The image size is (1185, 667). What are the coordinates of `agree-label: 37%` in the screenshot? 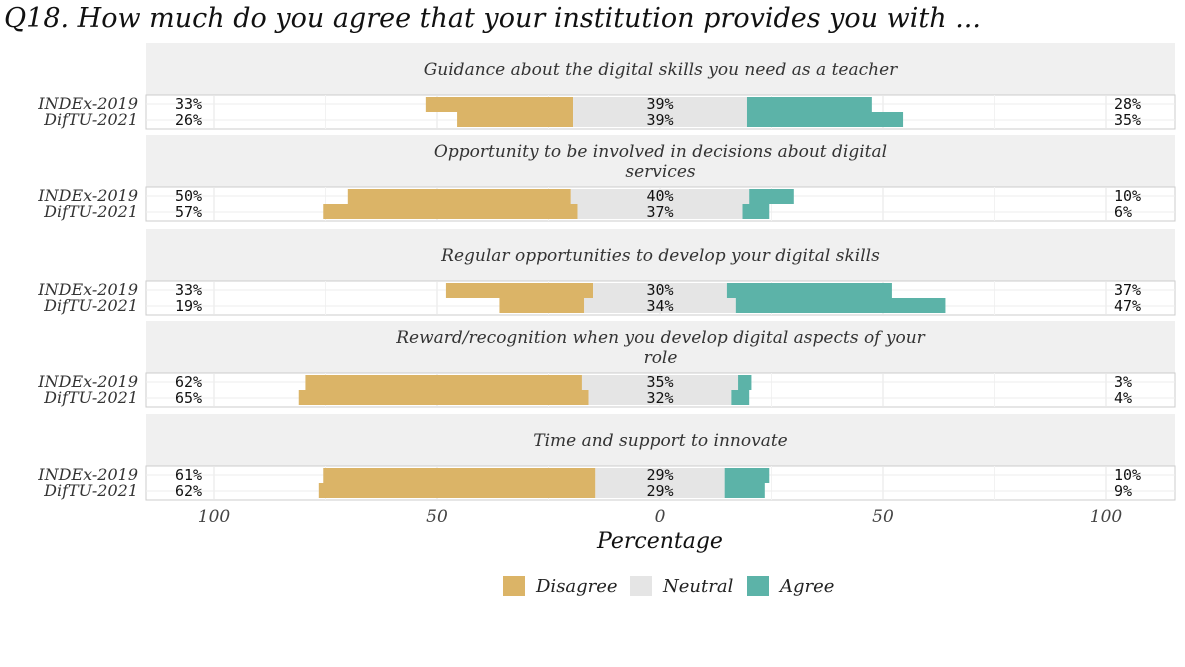 It's located at (1127, 290).